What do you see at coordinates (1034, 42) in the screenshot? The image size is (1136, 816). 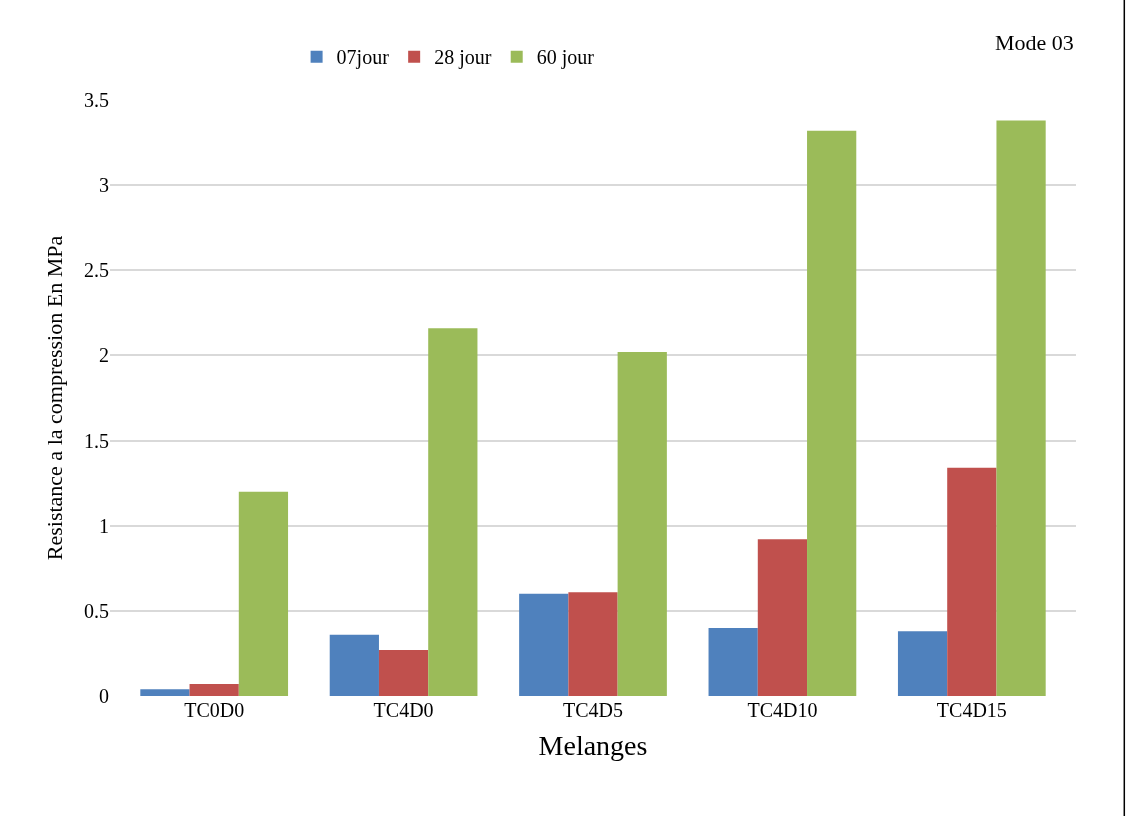 I see `text: Mode 03` at bounding box center [1034, 42].